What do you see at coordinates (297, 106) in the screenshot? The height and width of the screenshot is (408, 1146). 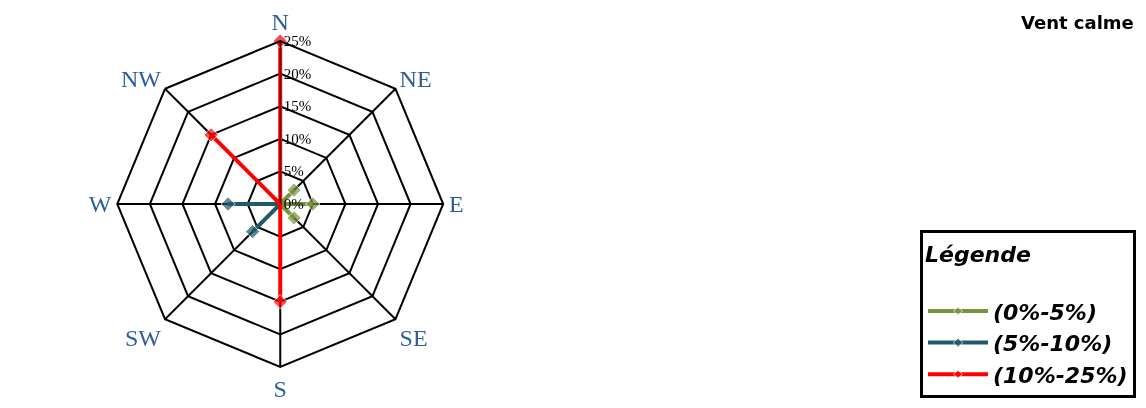 I see `y-tick-label: 15%` at bounding box center [297, 106].